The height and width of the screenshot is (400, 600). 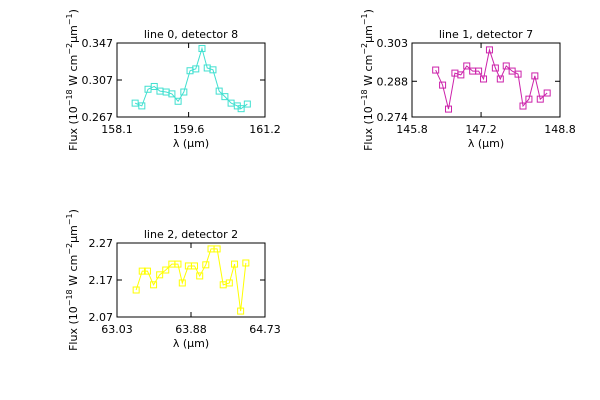 What do you see at coordinates (191, 34) in the screenshot?
I see `chart-title: line 0, detector 8` at bounding box center [191, 34].